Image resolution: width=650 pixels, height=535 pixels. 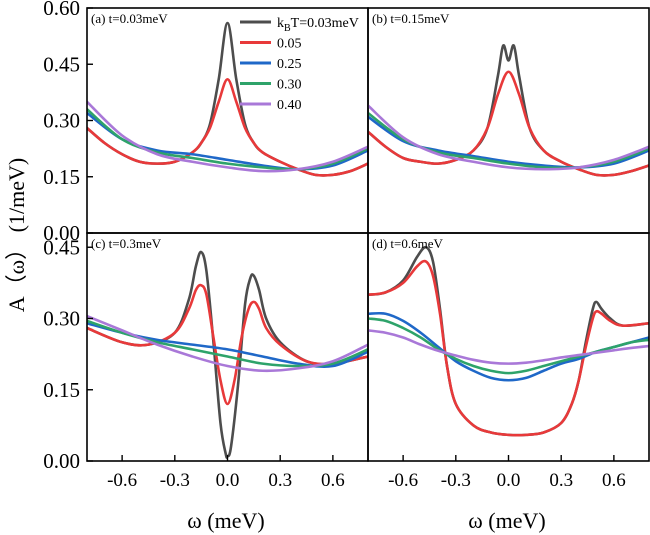 I want to click on legend-label: 0.25, so click(x=289, y=64).